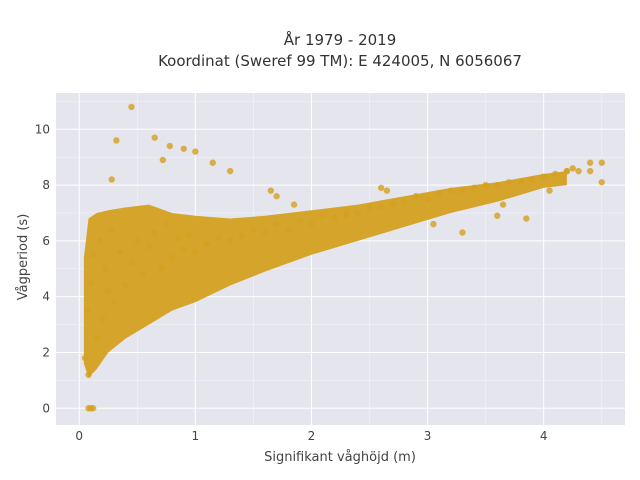  Describe the element at coordinates (46, 352) in the screenshot. I see `y-tick-label: 2` at that location.